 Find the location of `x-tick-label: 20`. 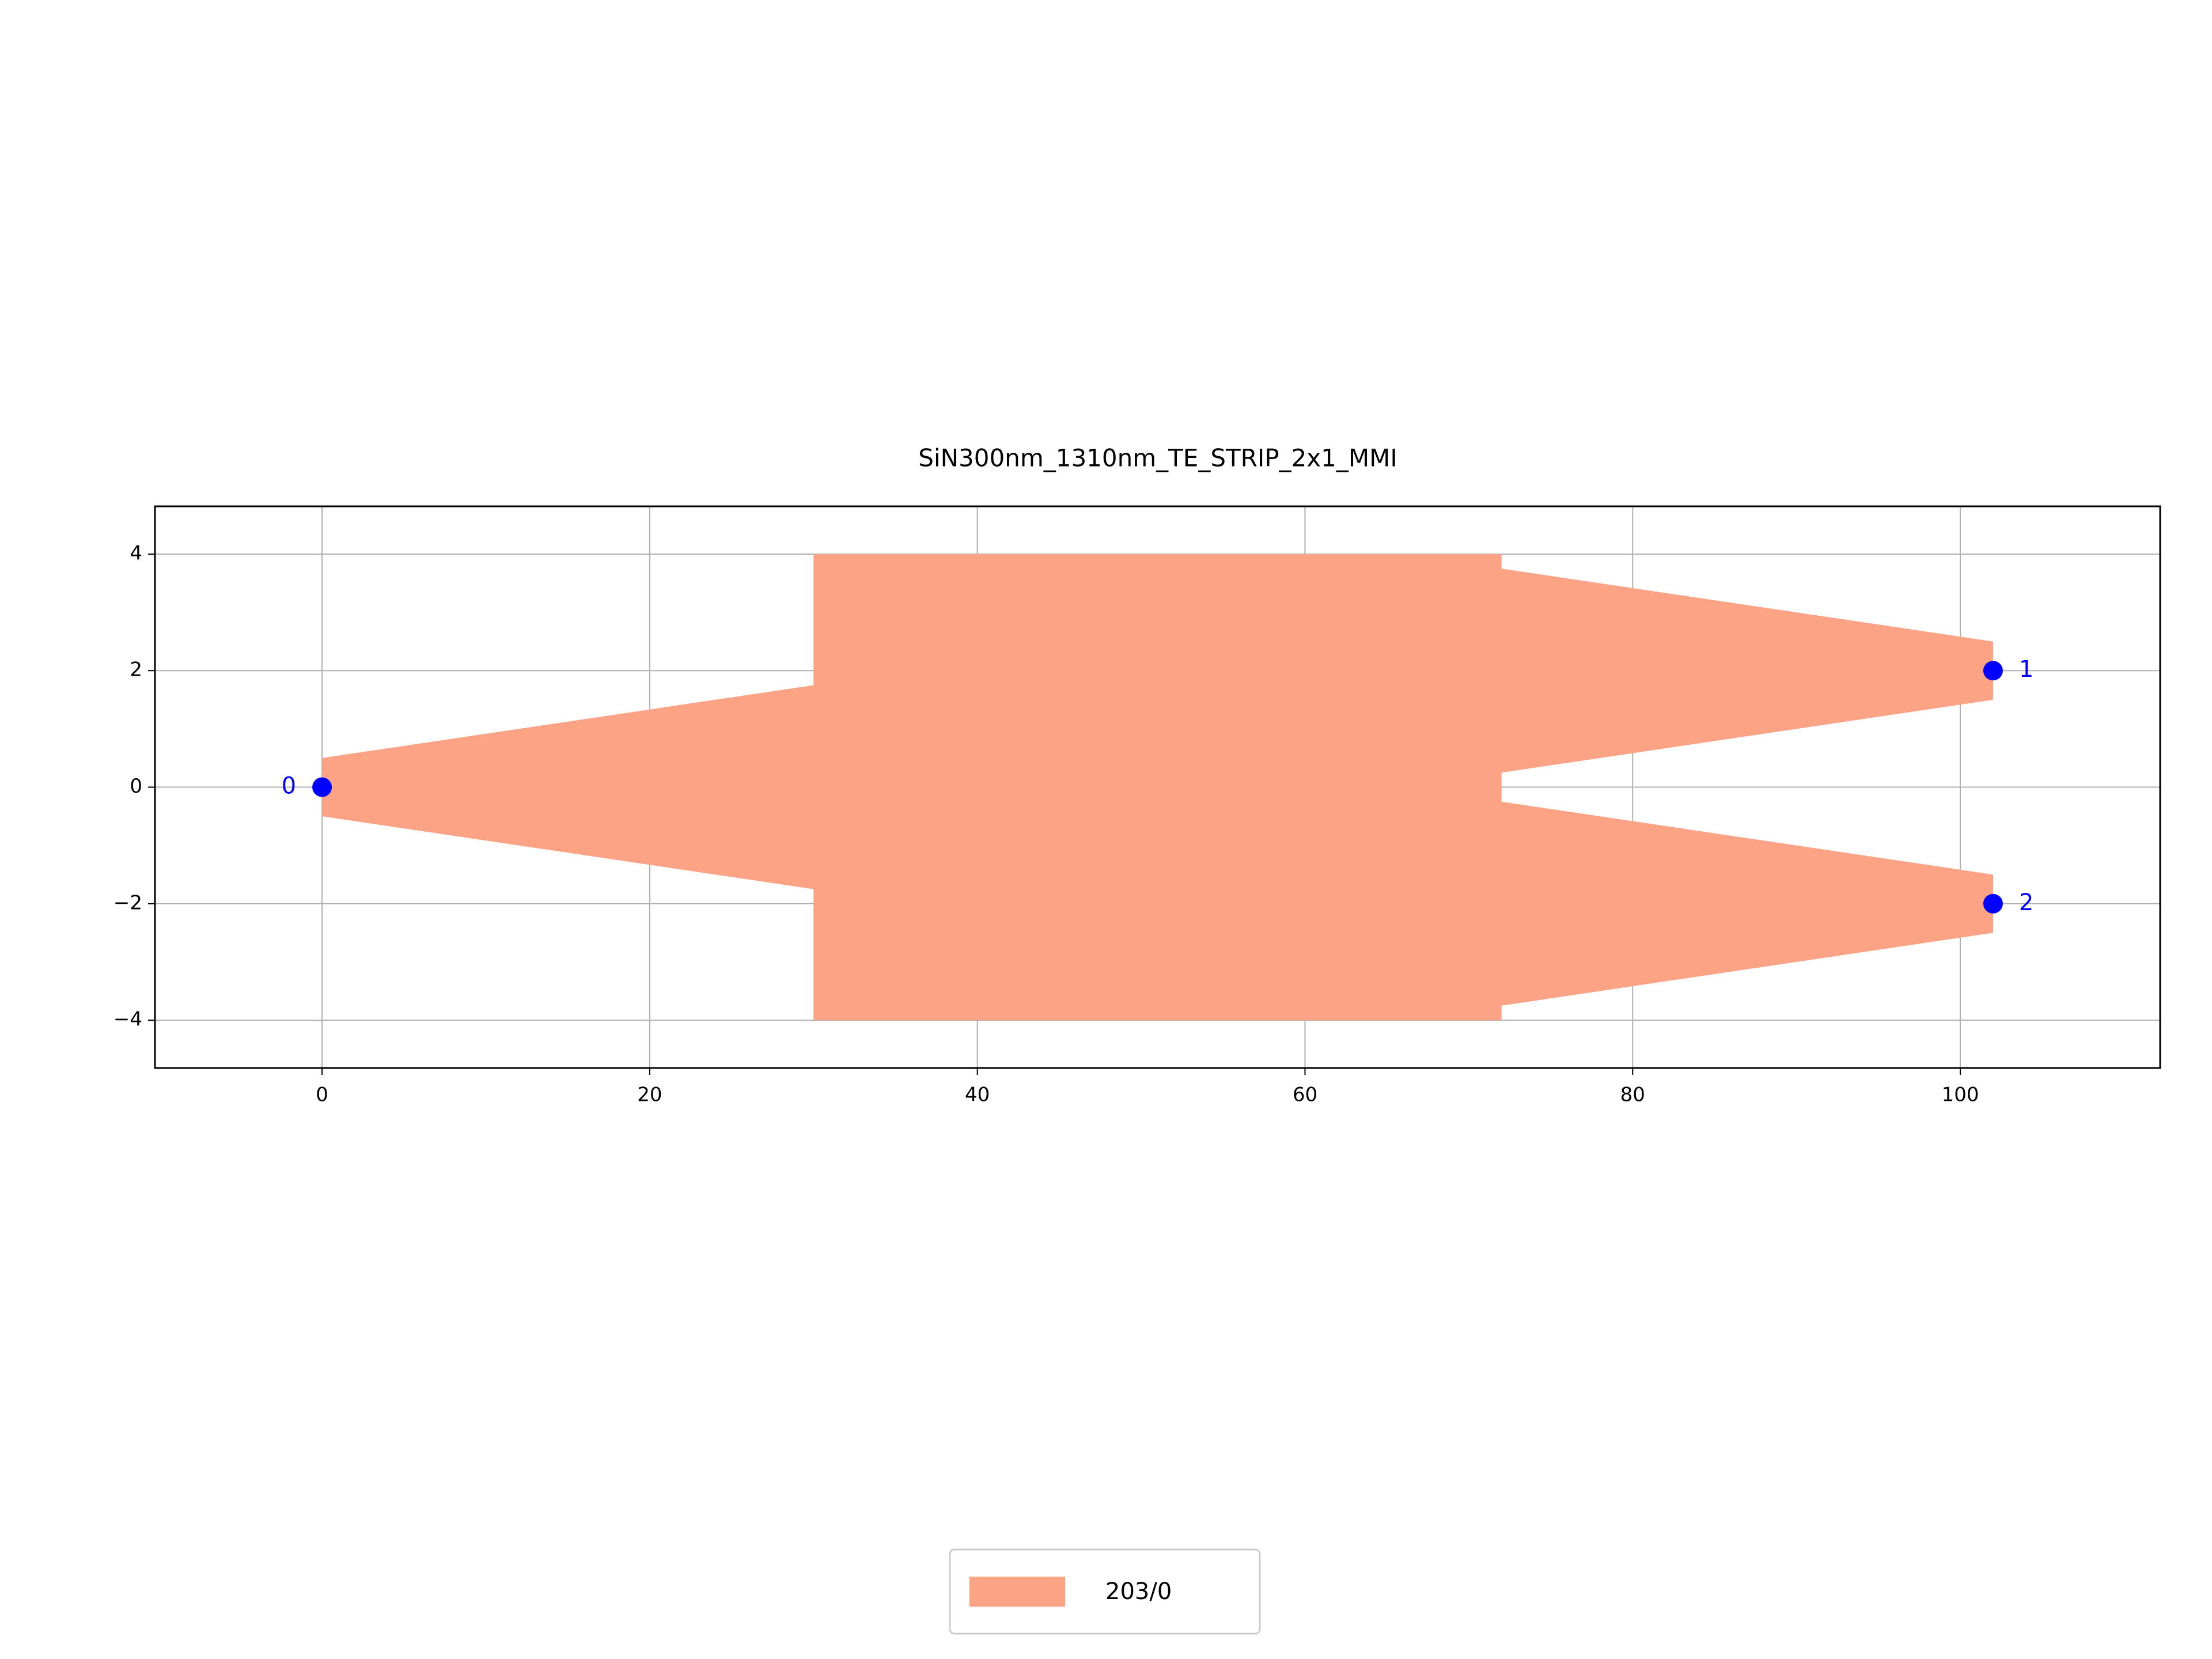

x-tick-label: 20 is located at coordinates (649, 1095).